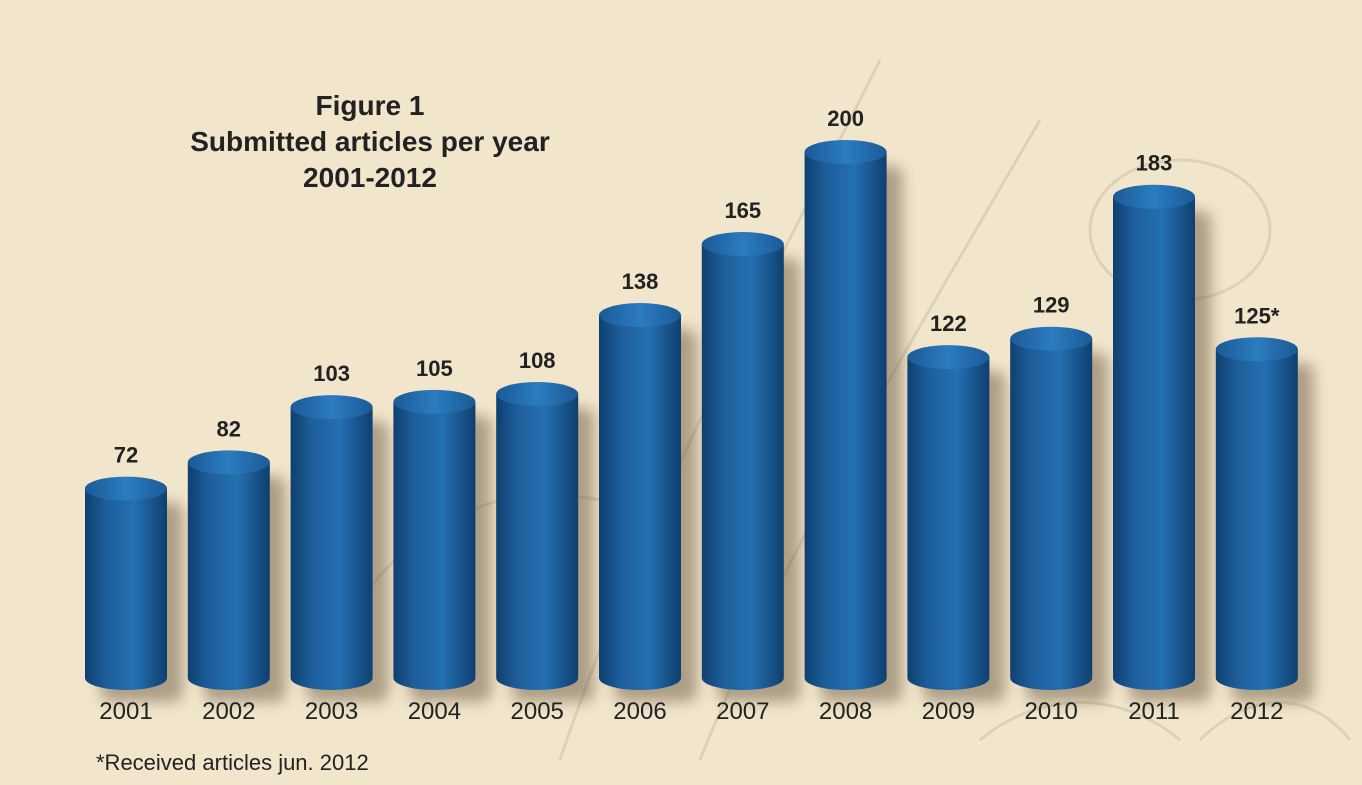 This screenshot has height=785, width=1362. Describe the element at coordinates (742, 467) in the screenshot. I see `bar-2007` at that location.